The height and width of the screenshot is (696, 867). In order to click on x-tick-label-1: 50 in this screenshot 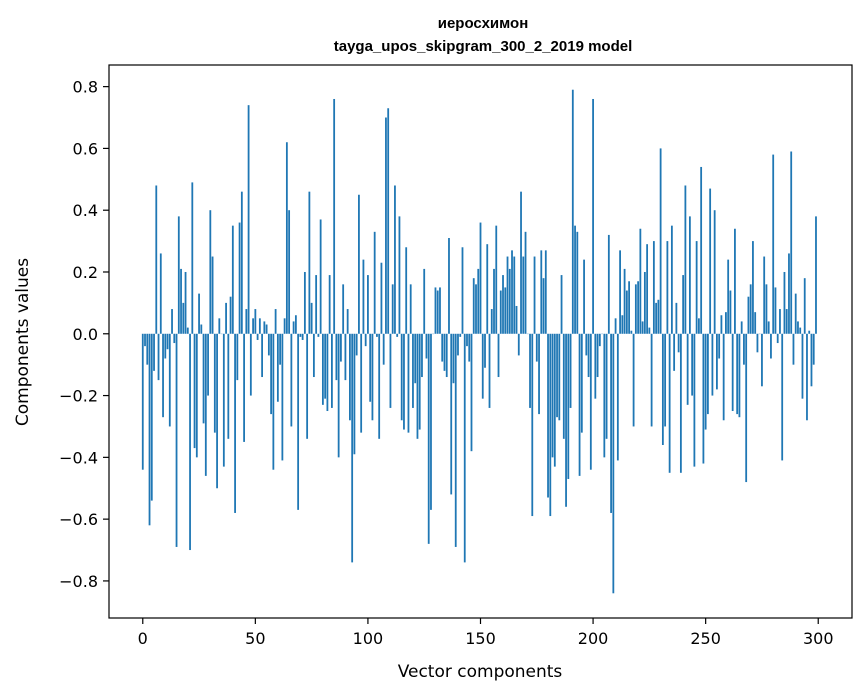, I will do `click(255, 638)`.